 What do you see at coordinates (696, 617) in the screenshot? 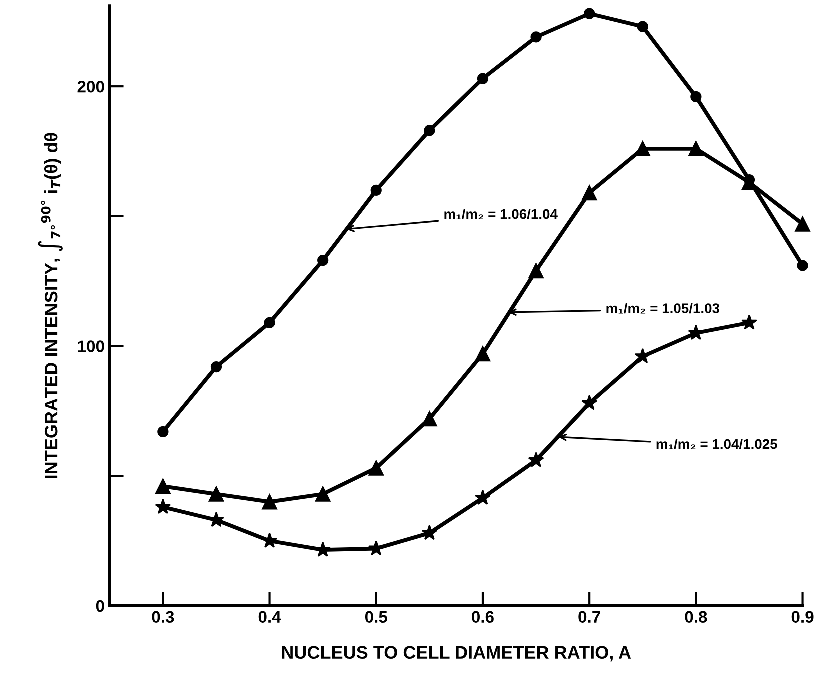
I see `x-tick-label: 0.8` at bounding box center [696, 617].